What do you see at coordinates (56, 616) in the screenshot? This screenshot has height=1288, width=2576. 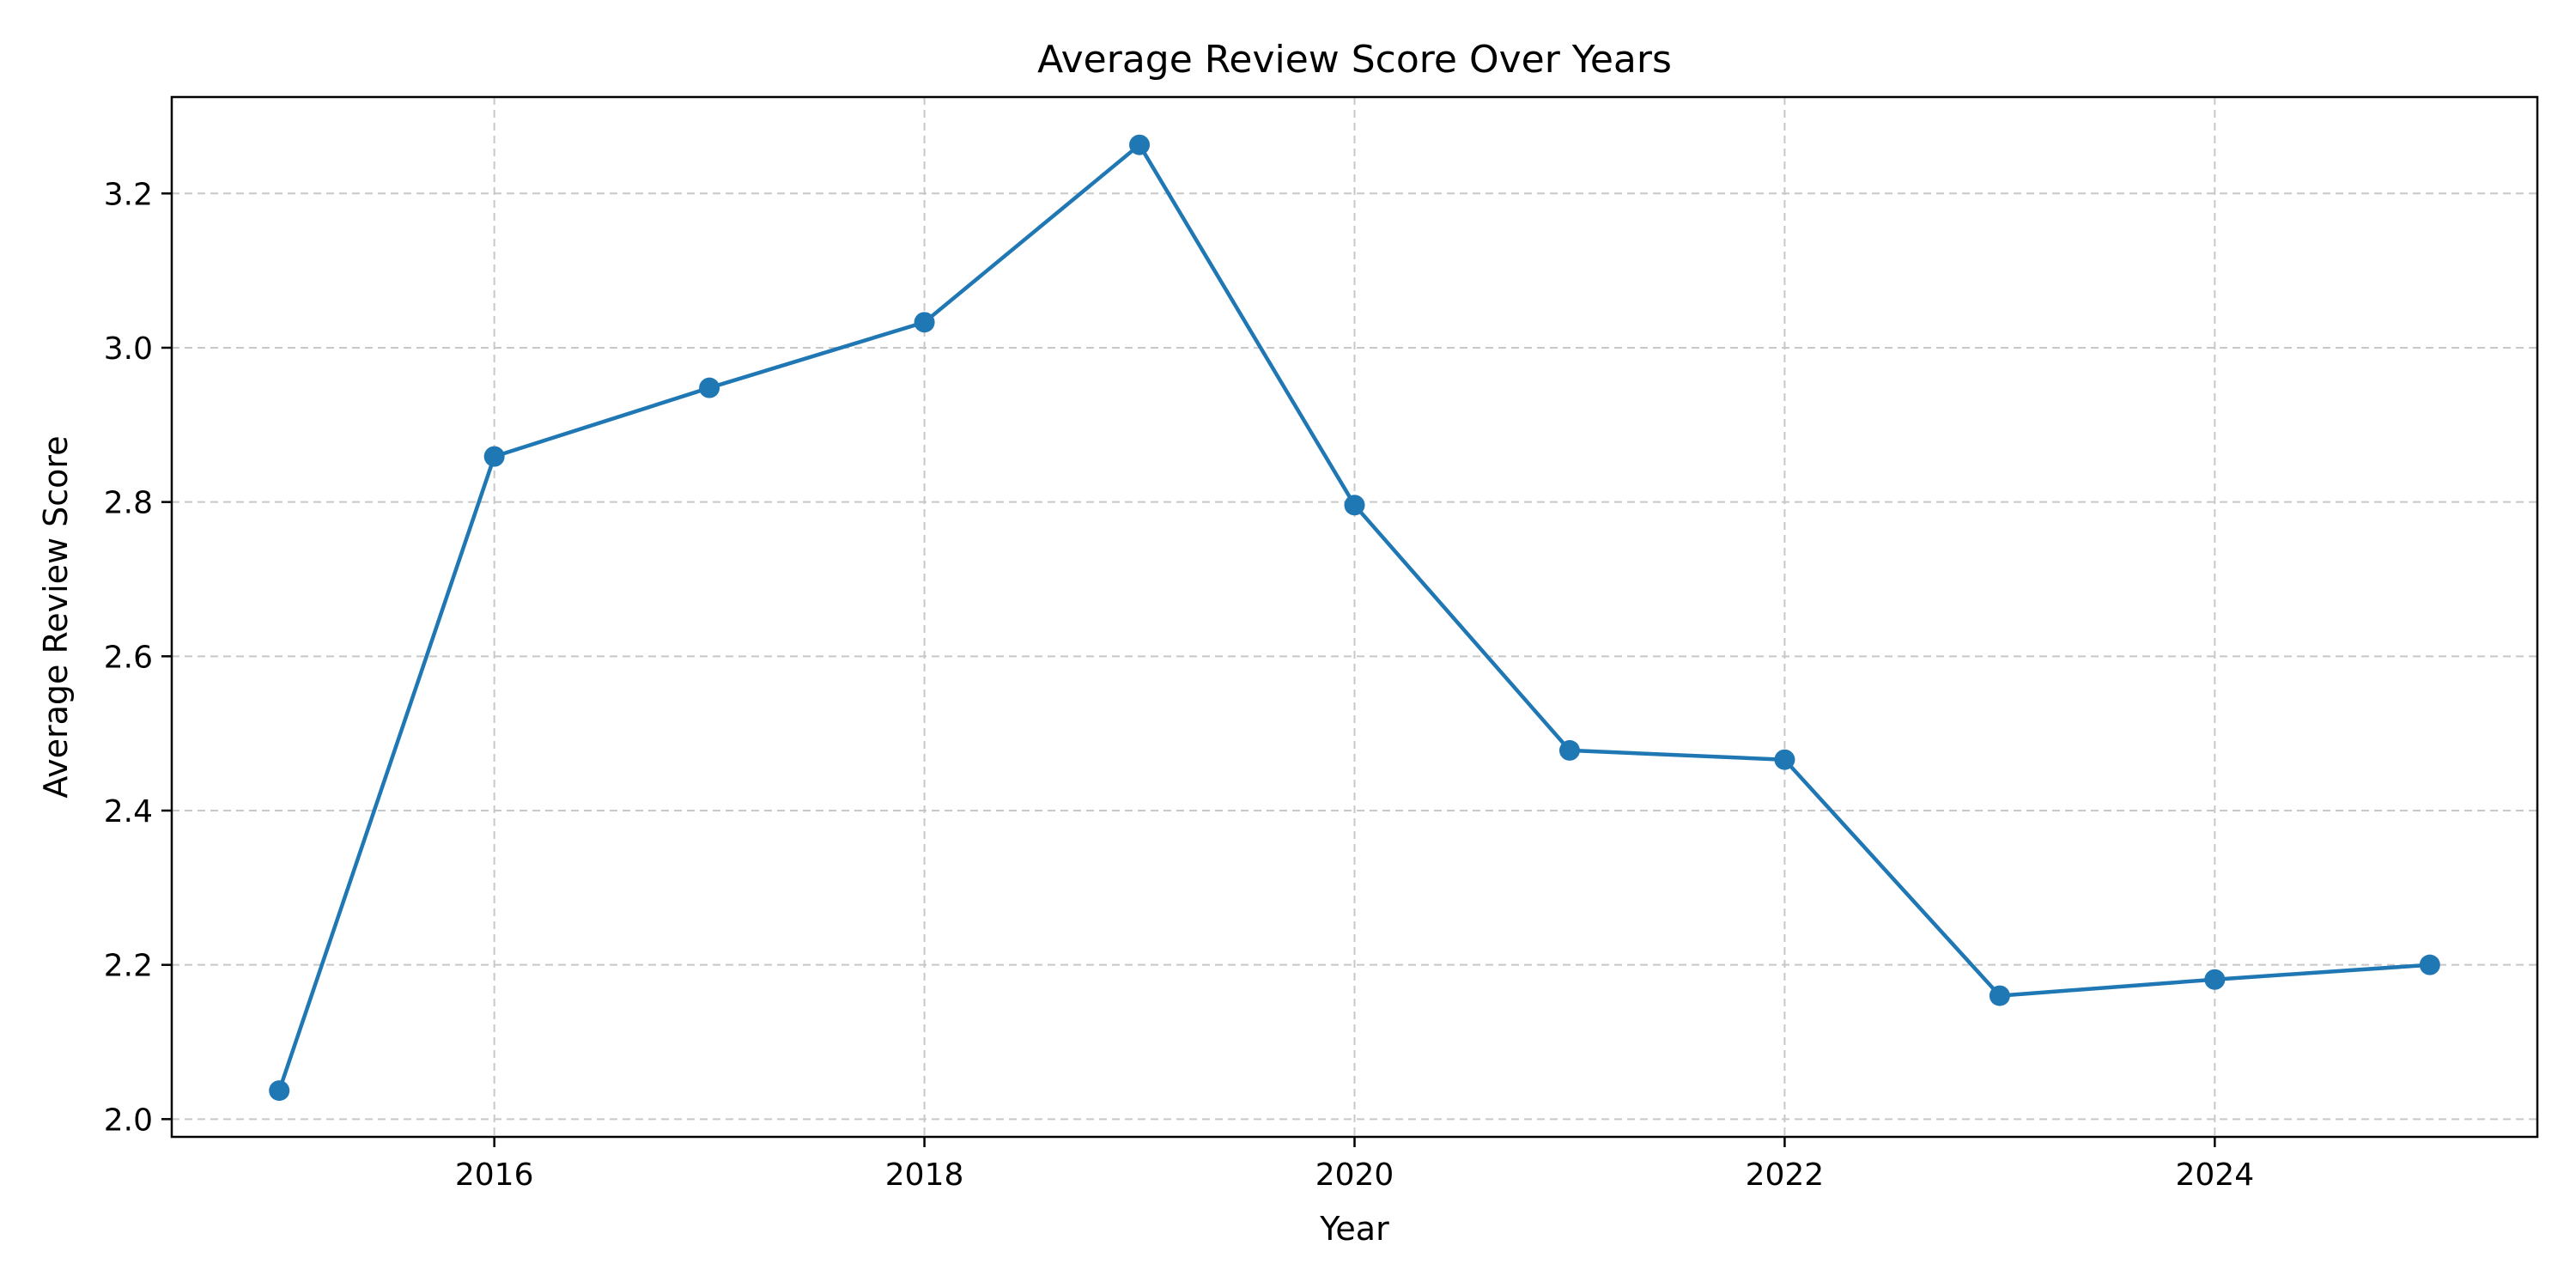 I see `y-axis-label: Average Review Score` at bounding box center [56, 616].